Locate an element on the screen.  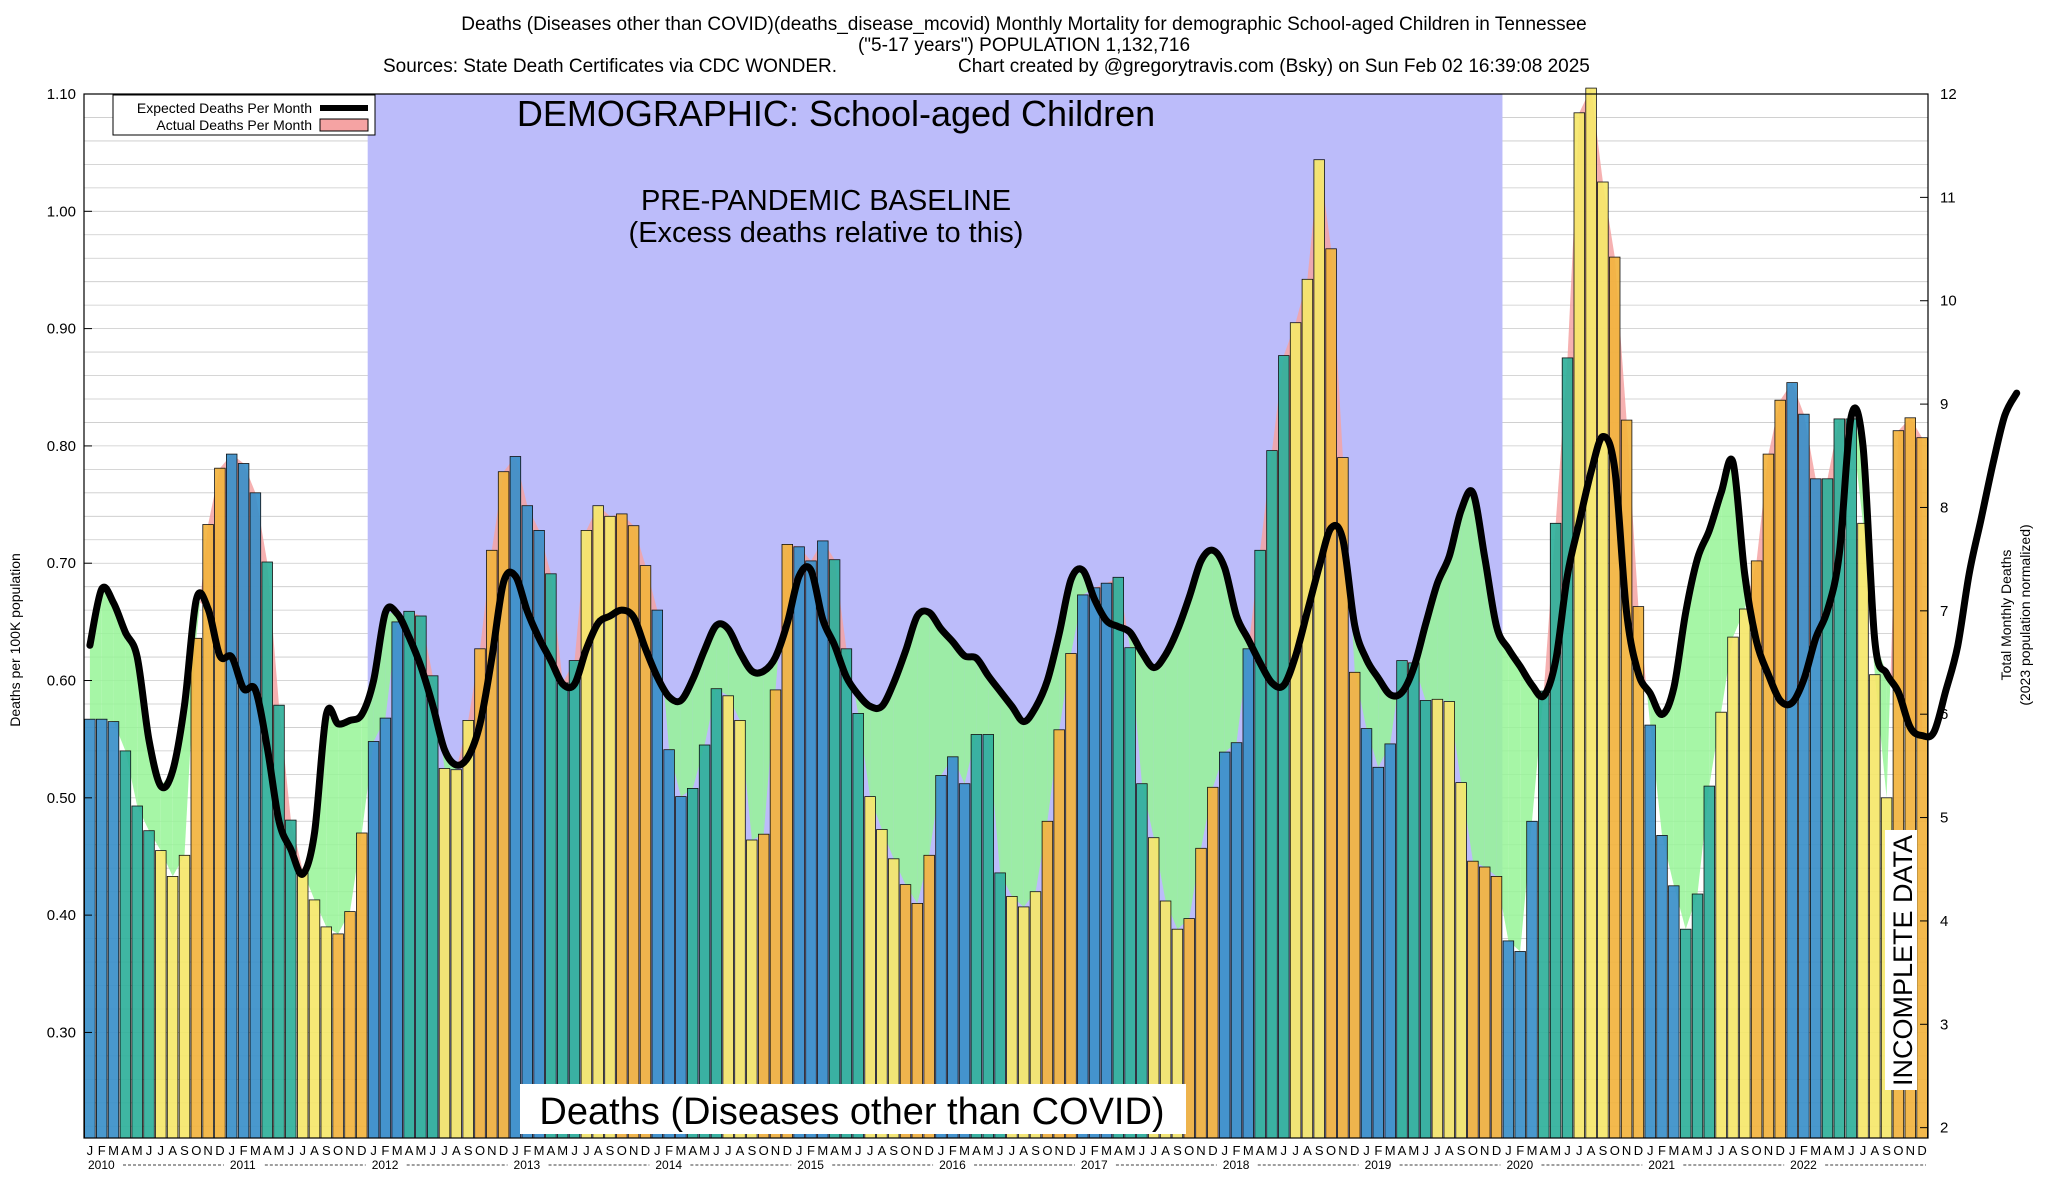
baseline-label: PRE-PANDEMIC BASELINE is located at coordinates (826, 201).